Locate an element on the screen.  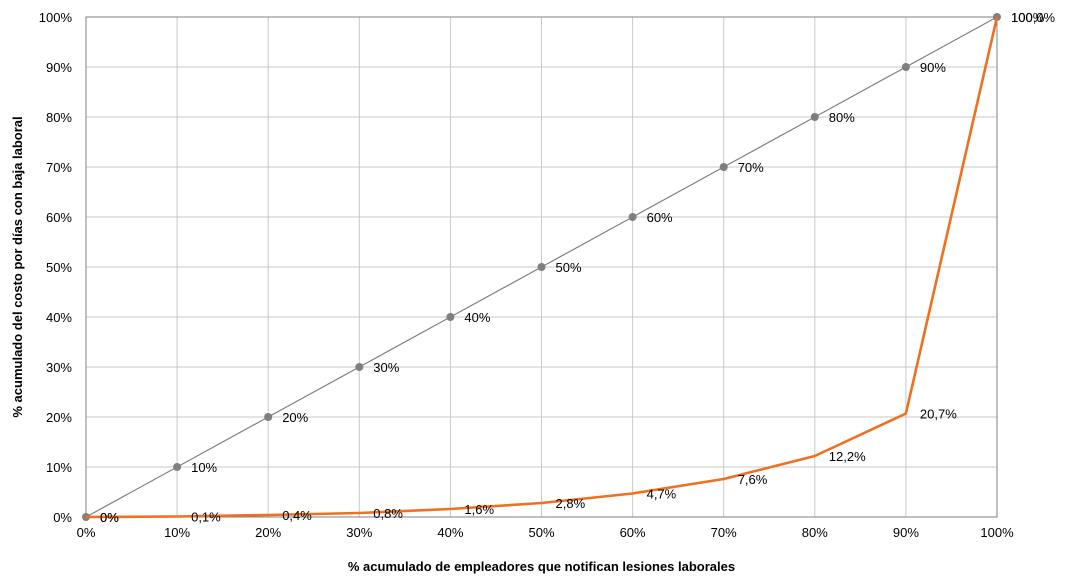
x-tick-label: 100% is located at coordinates (997, 532).